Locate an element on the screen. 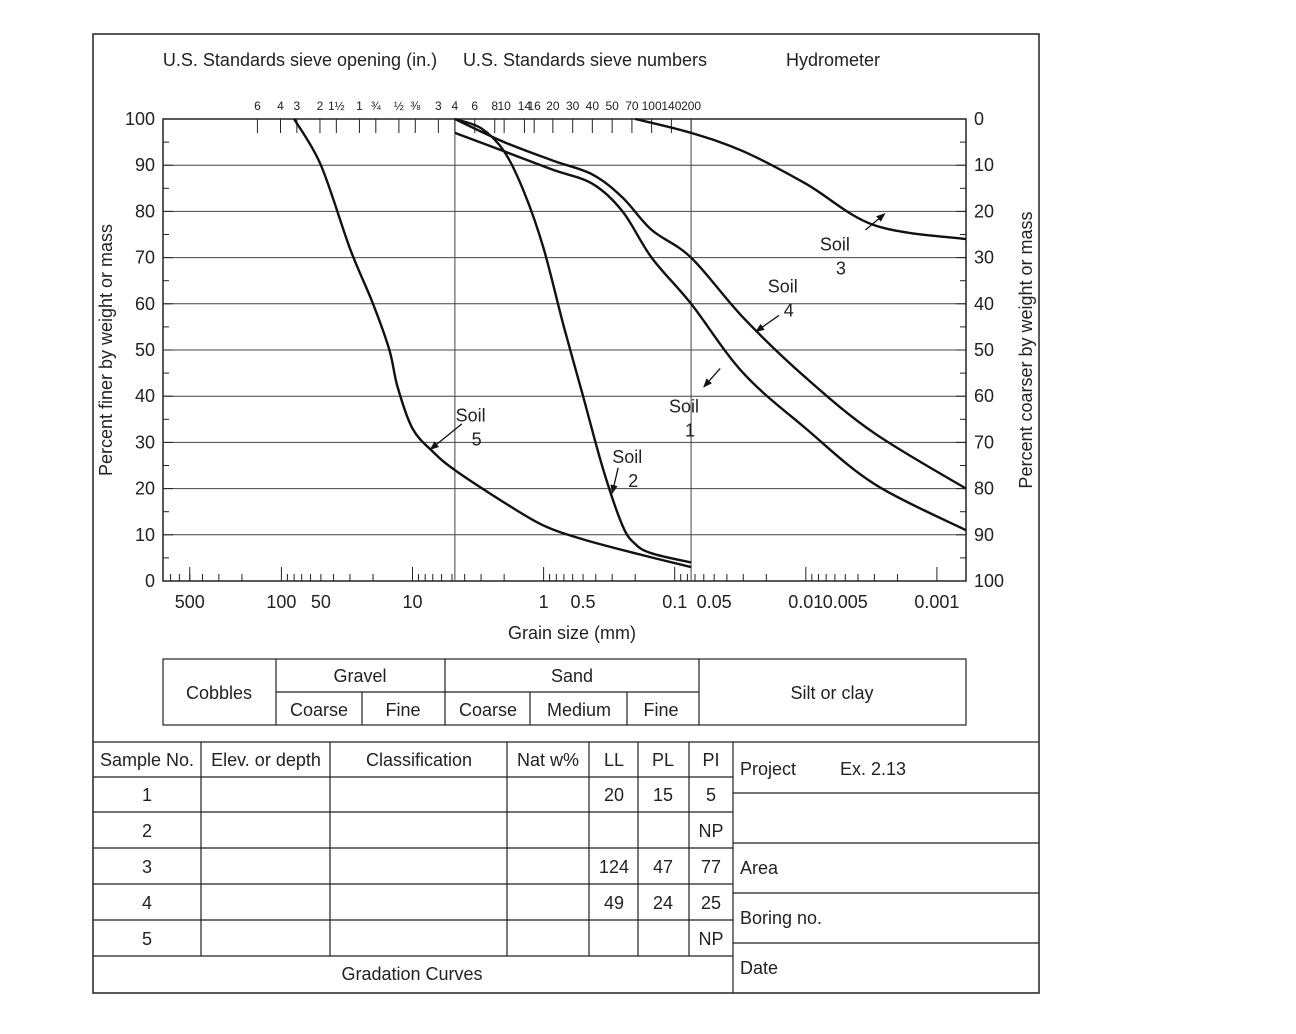  table-cell: 4 is located at coordinates (147, 903).